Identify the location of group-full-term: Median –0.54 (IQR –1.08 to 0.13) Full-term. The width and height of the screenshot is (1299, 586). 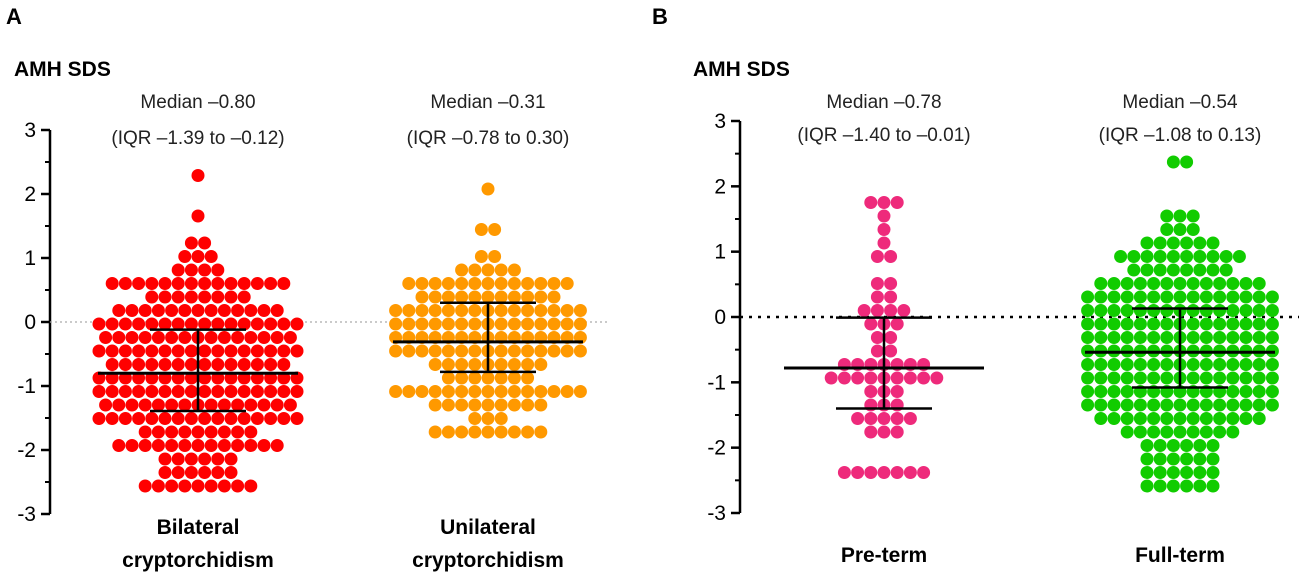
(1180, 329).